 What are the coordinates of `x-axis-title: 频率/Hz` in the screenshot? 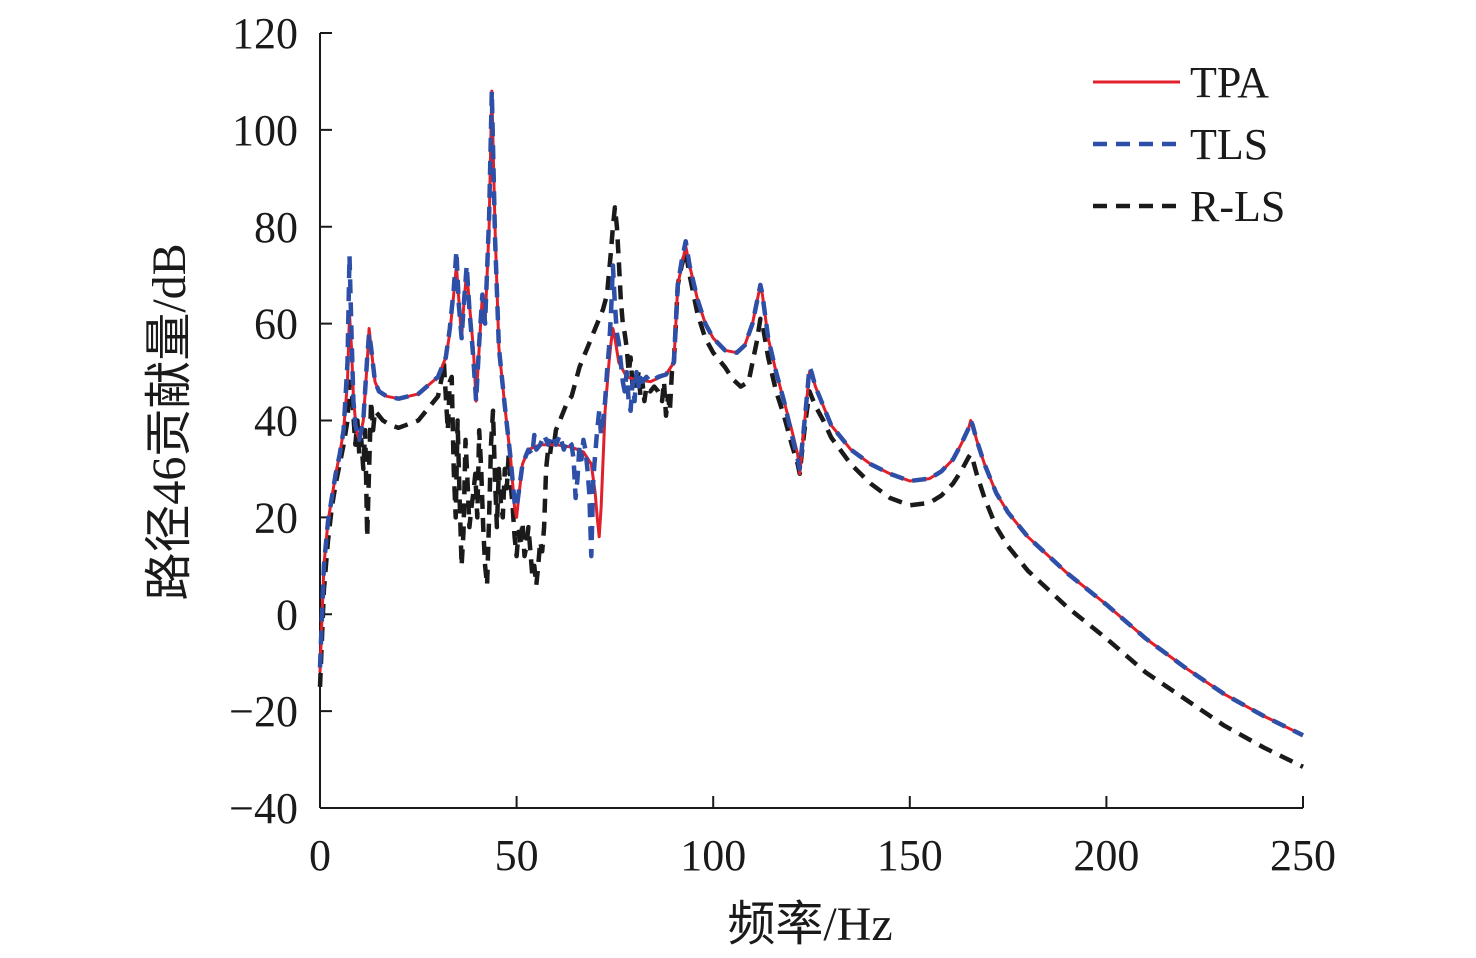 It's located at (809, 924).